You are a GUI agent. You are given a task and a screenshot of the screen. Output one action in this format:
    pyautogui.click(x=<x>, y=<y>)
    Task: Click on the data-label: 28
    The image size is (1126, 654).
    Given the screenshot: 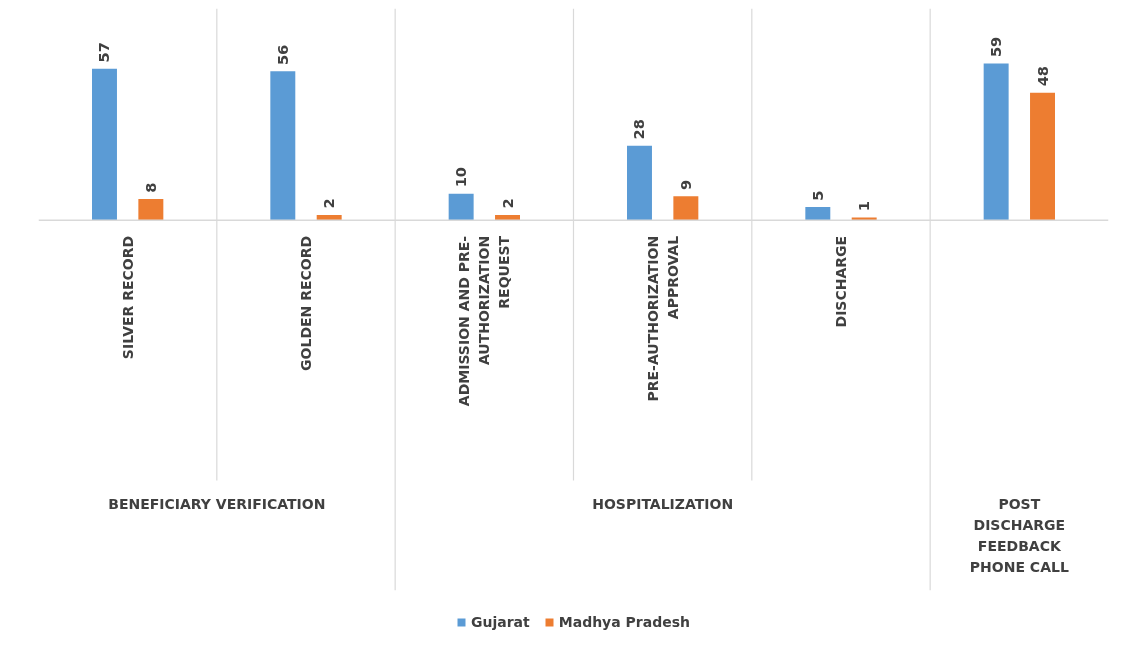 What is the action you would take?
    pyautogui.click(x=639, y=129)
    